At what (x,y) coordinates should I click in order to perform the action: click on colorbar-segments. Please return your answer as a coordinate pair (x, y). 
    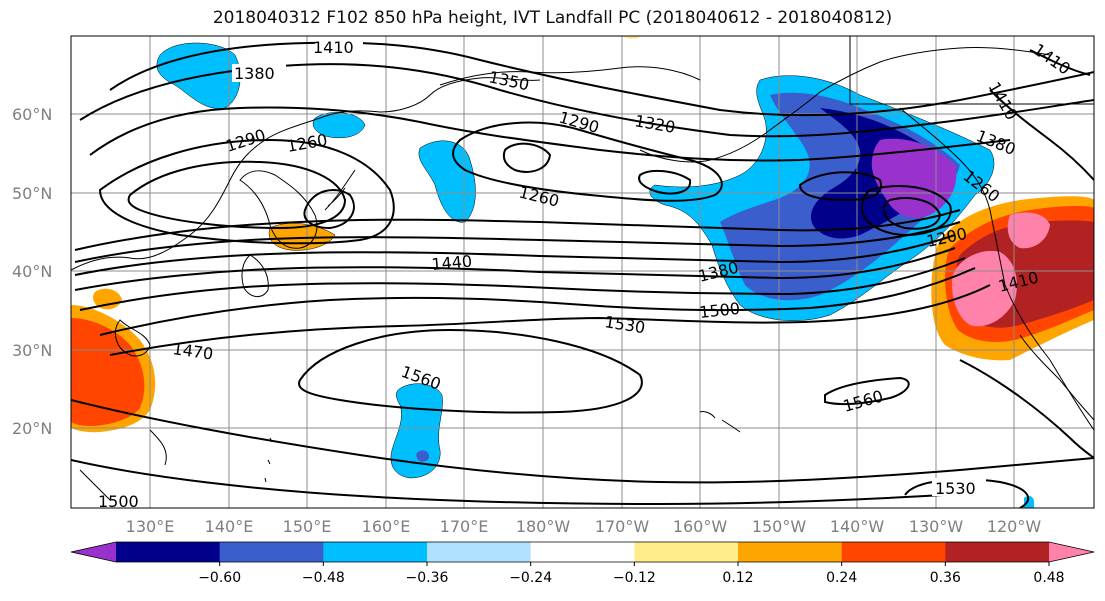
    Looking at the image, I should click on (582, 552).